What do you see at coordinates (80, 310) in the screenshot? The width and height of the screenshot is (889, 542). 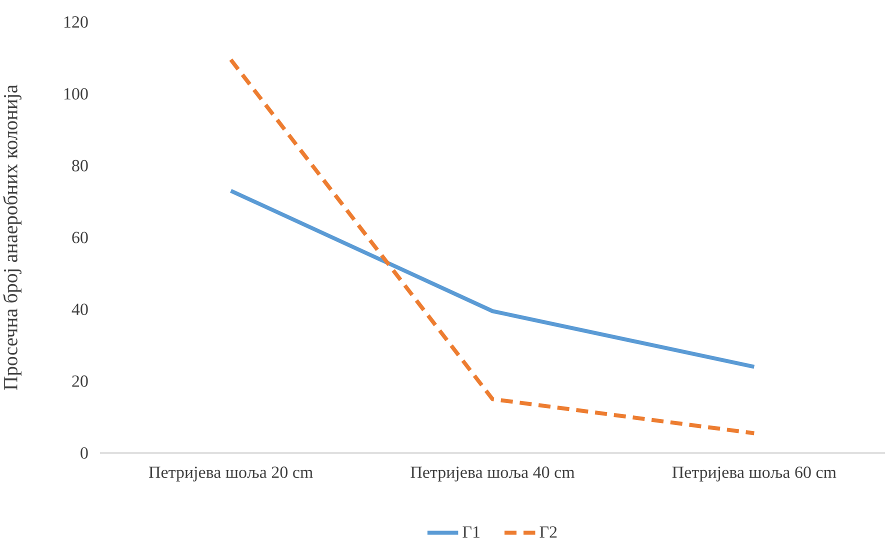 I see `y-tick-label: 40` at bounding box center [80, 310].